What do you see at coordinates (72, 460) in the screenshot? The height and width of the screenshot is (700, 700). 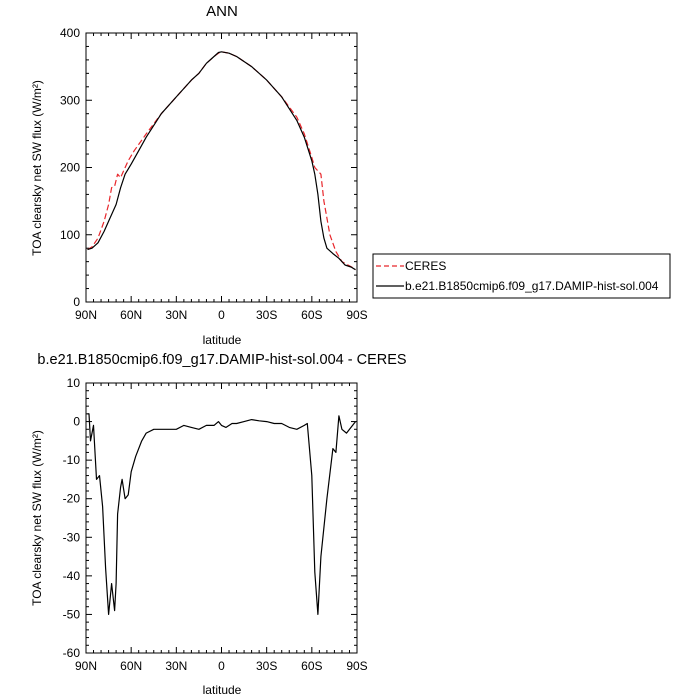 I see `bottom-y-tick-label: -10` at bounding box center [72, 460].